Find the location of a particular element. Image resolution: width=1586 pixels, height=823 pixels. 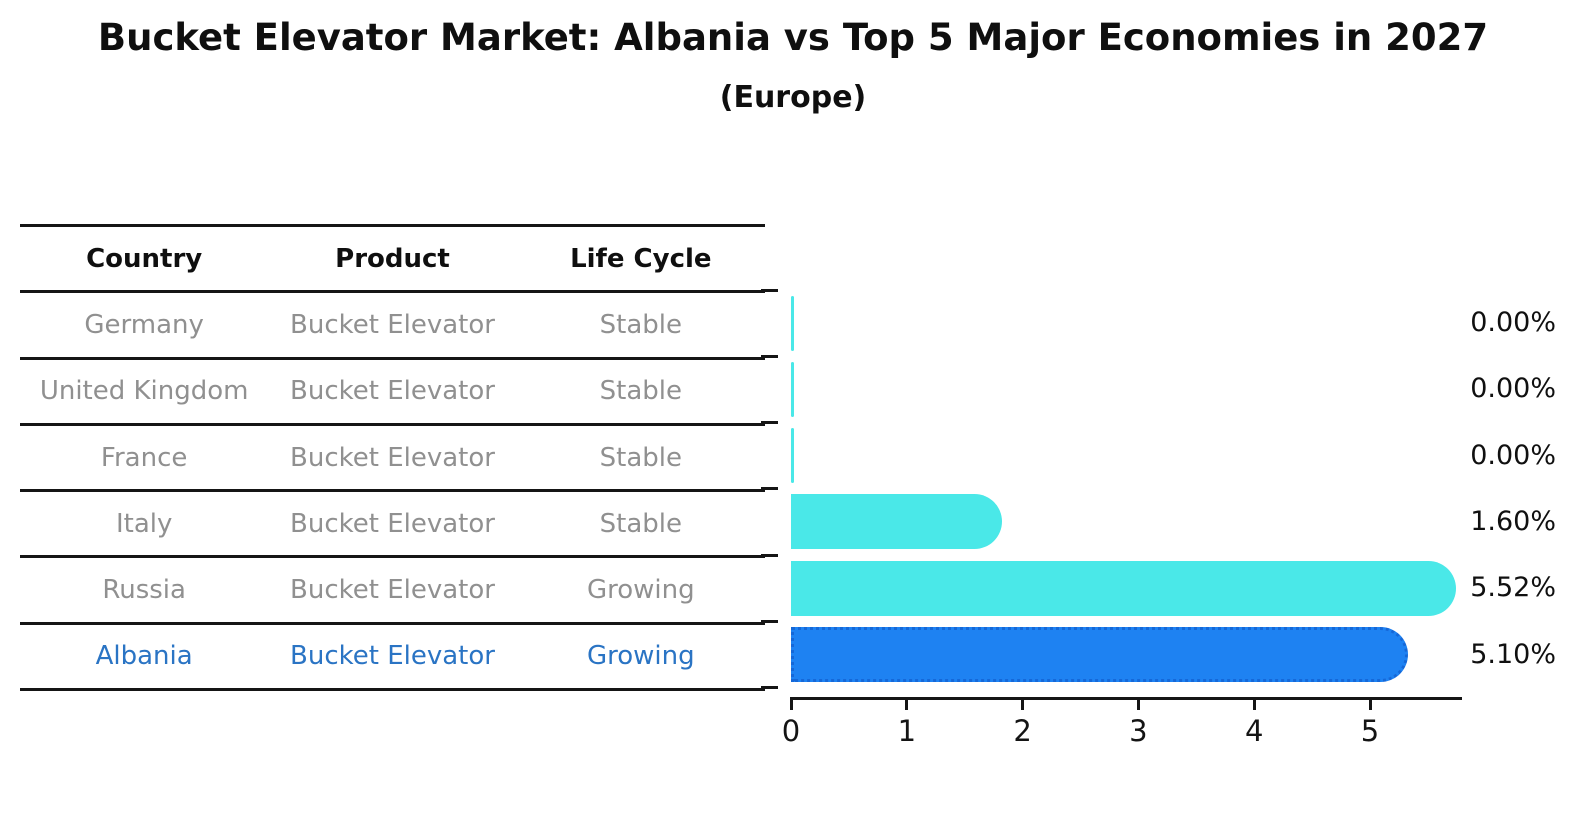

table-row-germany: Germany Bucket Elevator Stable is located at coordinates (392, 326).